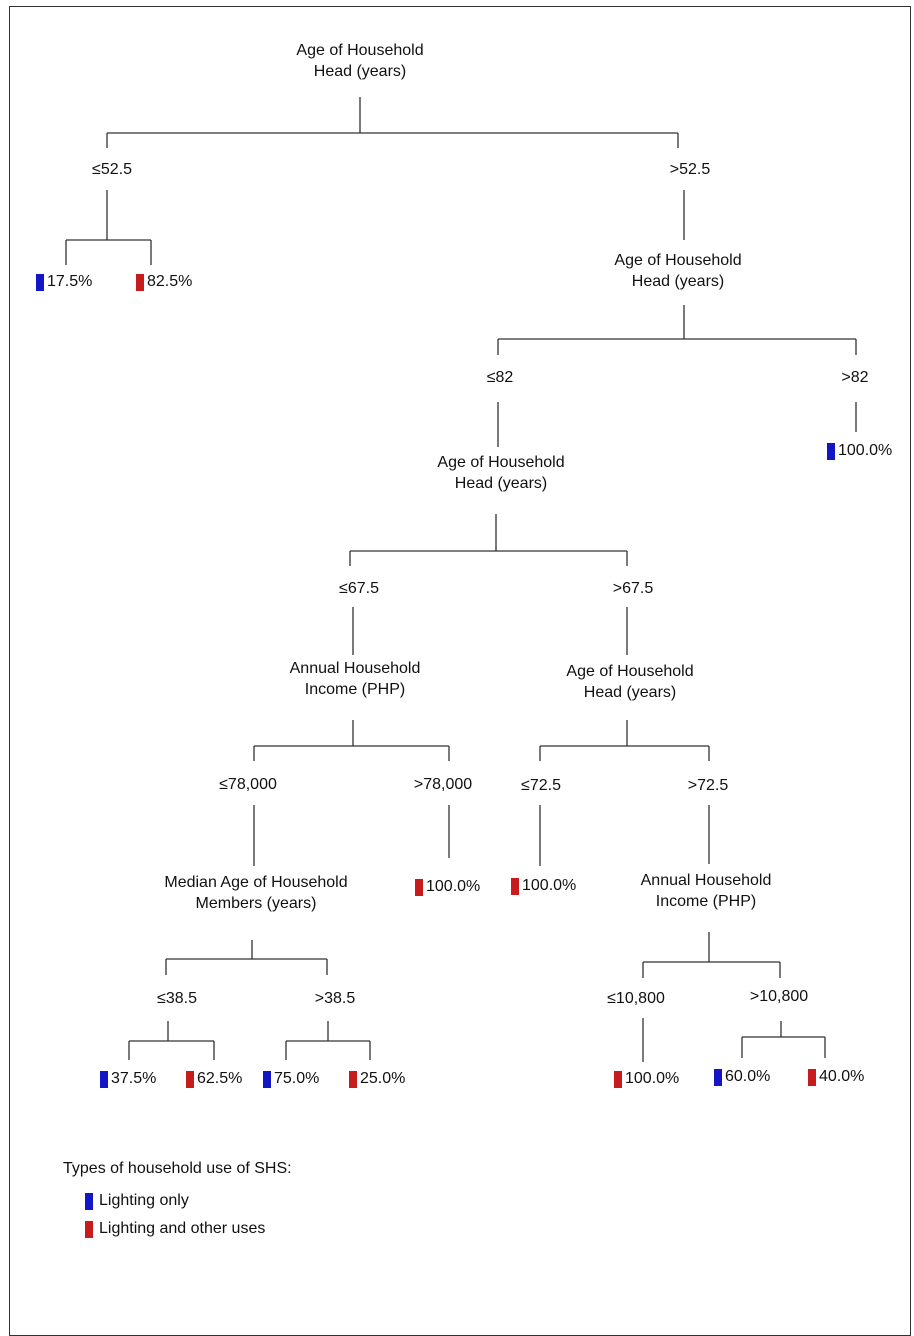  What do you see at coordinates (134, 1078) in the screenshot?
I see `leaf-value: 37.5%` at bounding box center [134, 1078].